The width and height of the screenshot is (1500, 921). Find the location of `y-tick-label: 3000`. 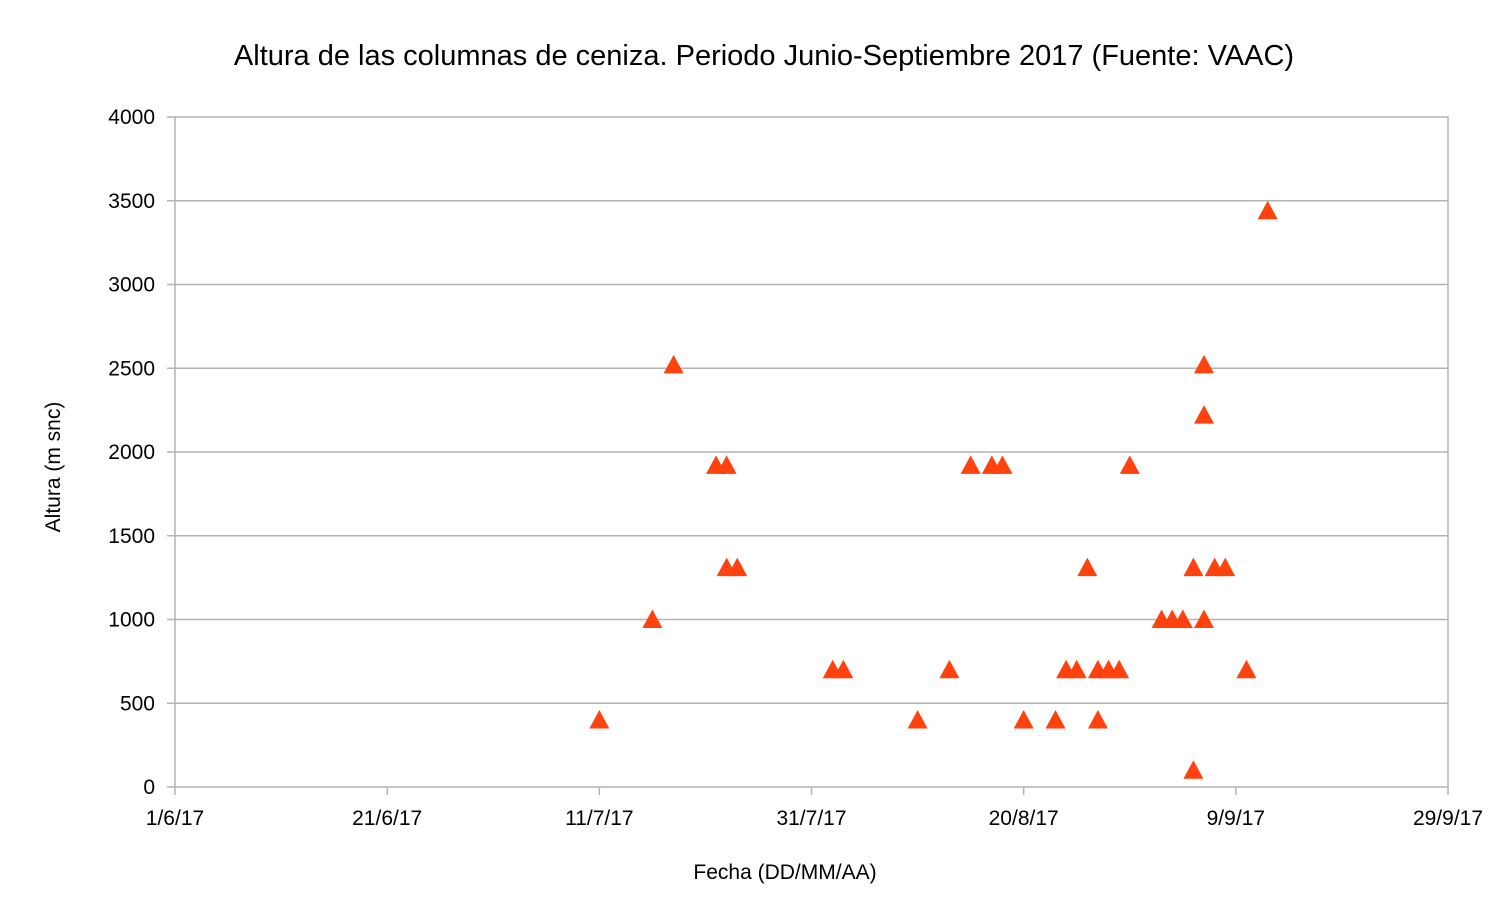

y-tick-label: 3000 is located at coordinates (131, 285).